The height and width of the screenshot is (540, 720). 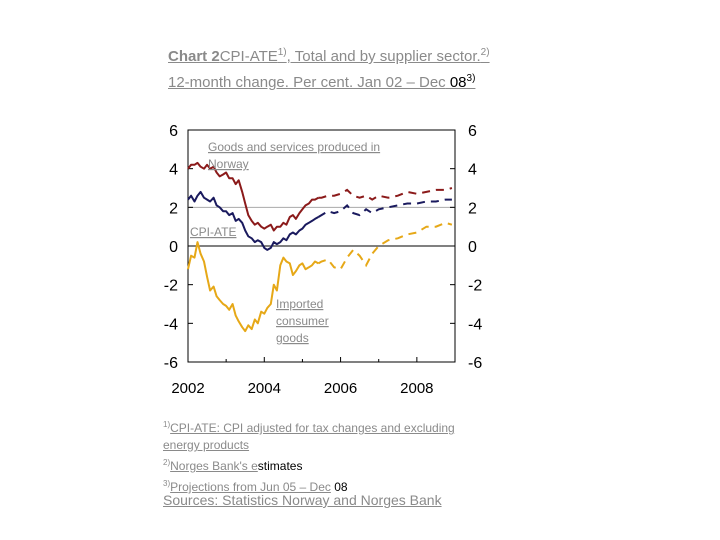 What do you see at coordinates (307, 82) in the screenshot?
I see `chart-title-rest2: 12-month change. Per cent. Jan 02 – Dec` at bounding box center [307, 82].